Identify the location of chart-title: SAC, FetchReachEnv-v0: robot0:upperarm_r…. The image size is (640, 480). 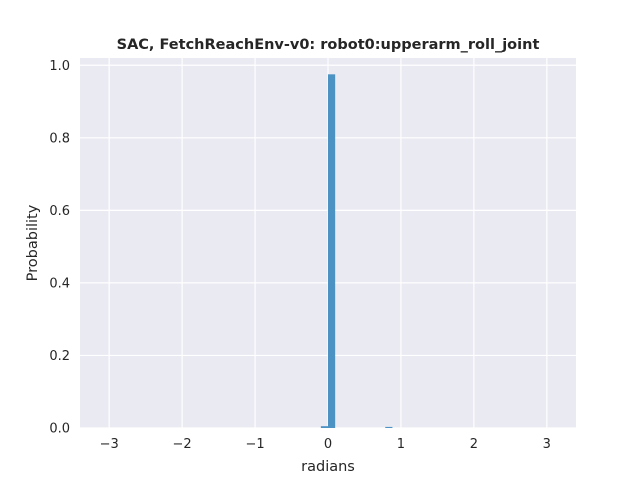
(328, 45).